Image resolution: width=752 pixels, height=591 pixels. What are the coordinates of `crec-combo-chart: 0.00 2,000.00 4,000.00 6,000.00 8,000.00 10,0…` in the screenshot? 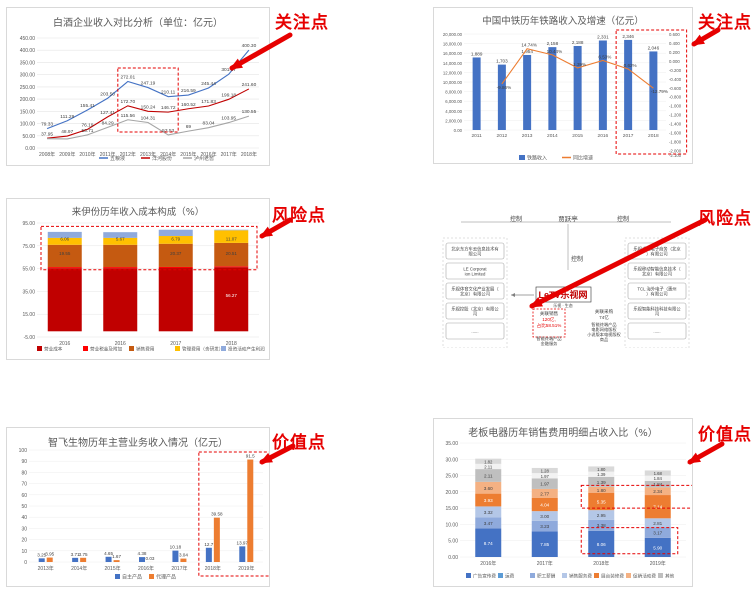 It's located at (565, 95).